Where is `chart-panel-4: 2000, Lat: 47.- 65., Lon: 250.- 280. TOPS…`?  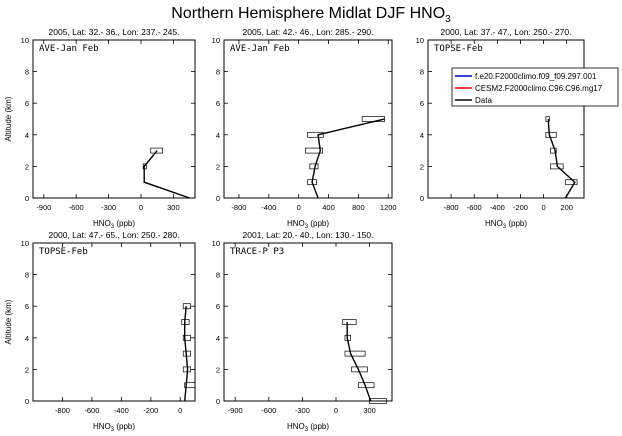
chart-panel-4: 2000, Lat: 47.- 65., Lon: 250.- 280. TOPS… is located at coordinates (100, 331).